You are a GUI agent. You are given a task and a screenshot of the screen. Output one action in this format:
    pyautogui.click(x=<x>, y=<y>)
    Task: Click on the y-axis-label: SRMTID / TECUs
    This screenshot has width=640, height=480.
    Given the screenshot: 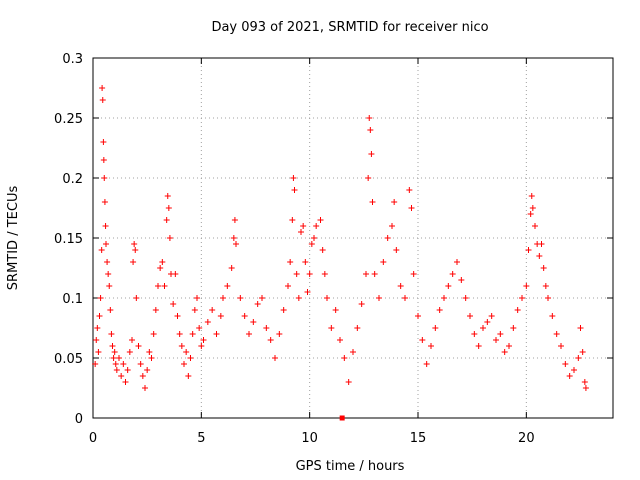 What is the action you would take?
    pyautogui.click(x=13, y=238)
    